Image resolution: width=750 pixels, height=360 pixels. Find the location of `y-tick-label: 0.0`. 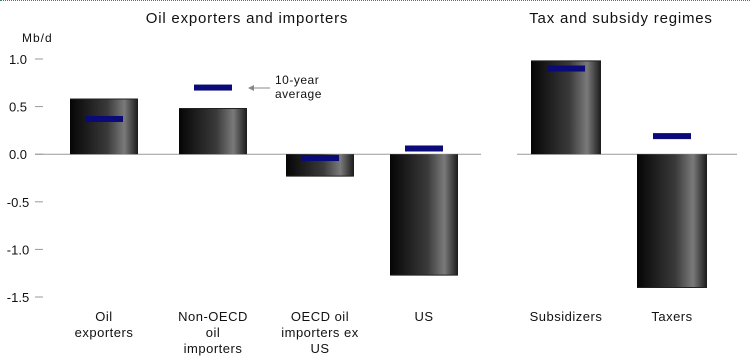

y-tick-label: 0.0 is located at coordinates (18, 154).